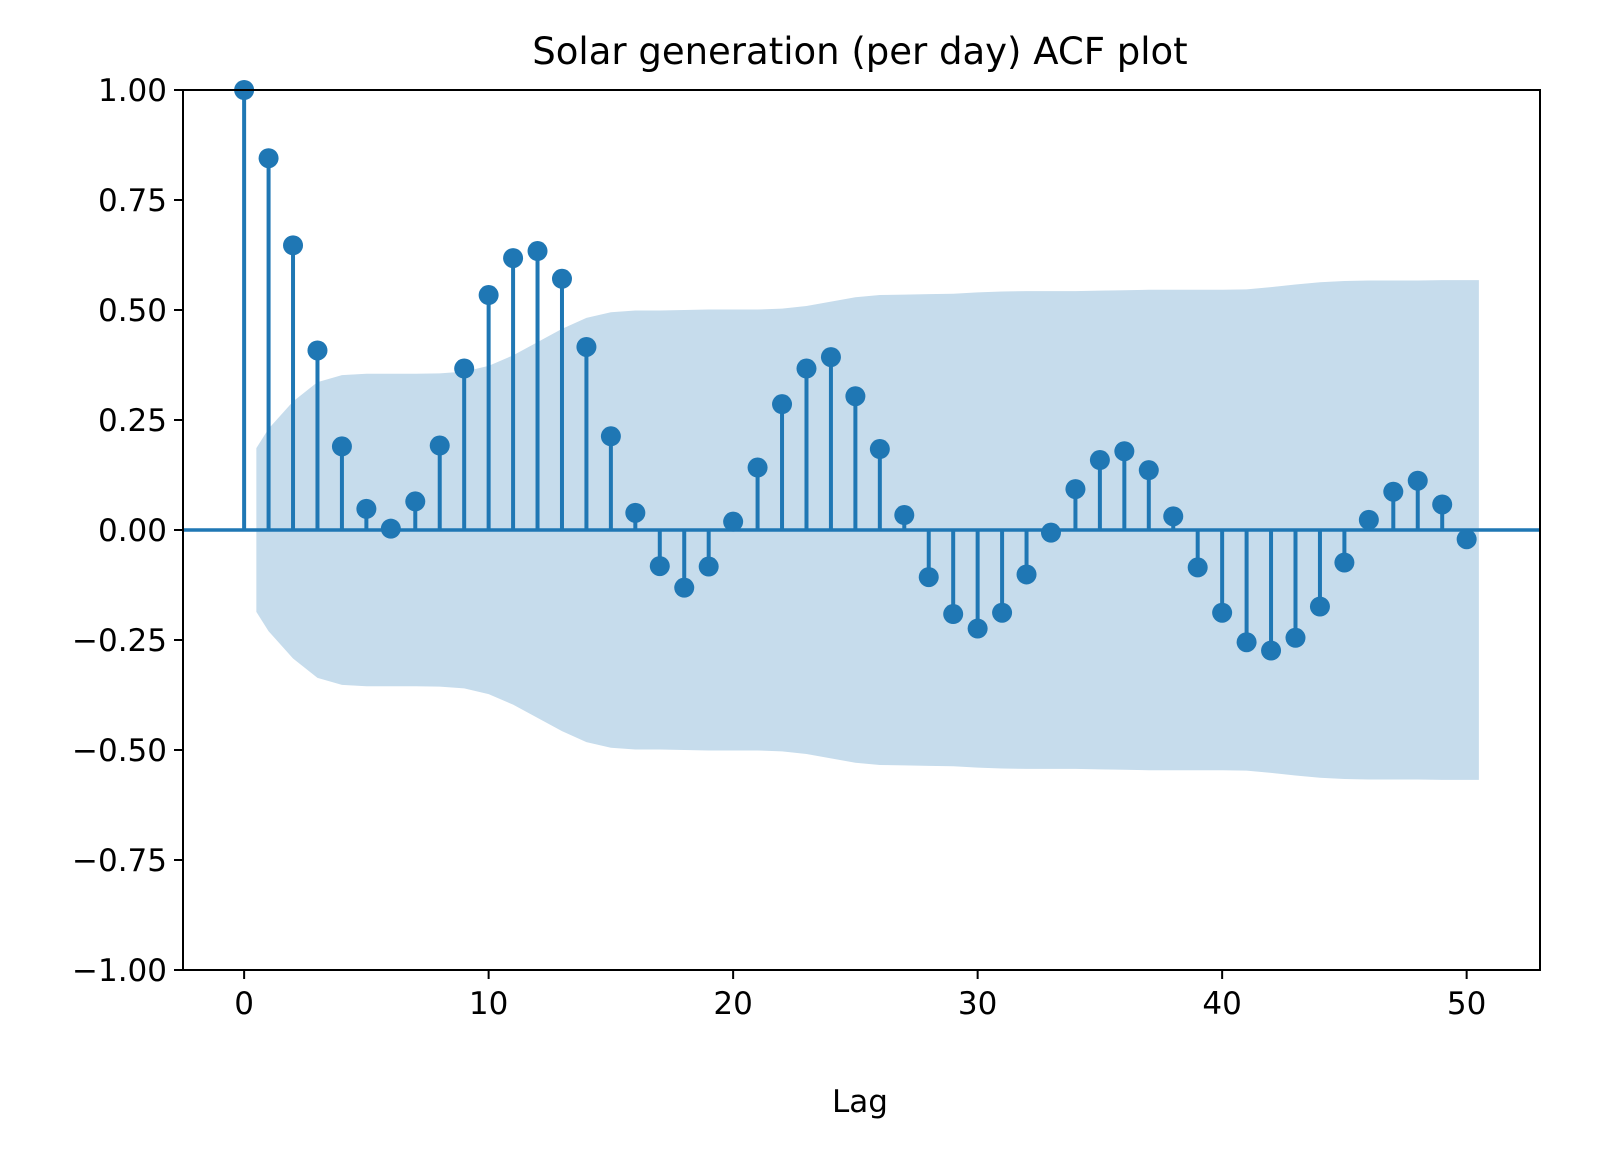 The height and width of the screenshot is (1154, 1611). What do you see at coordinates (860, 1102) in the screenshot?
I see `x-axis-label: Lag` at bounding box center [860, 1102].